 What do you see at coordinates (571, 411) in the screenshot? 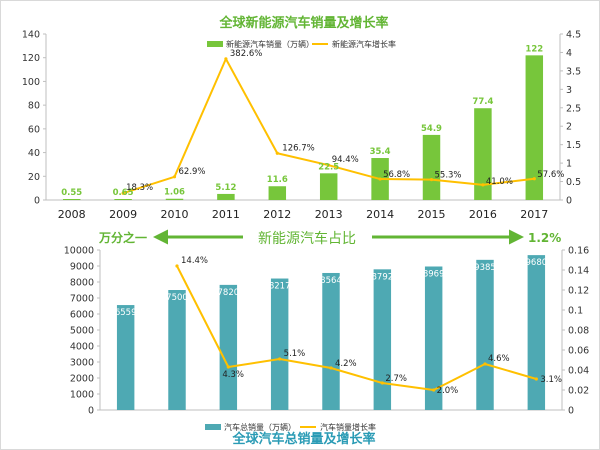
I see `bottom-right-tick-label: 0` at bounding box center [571, 411].